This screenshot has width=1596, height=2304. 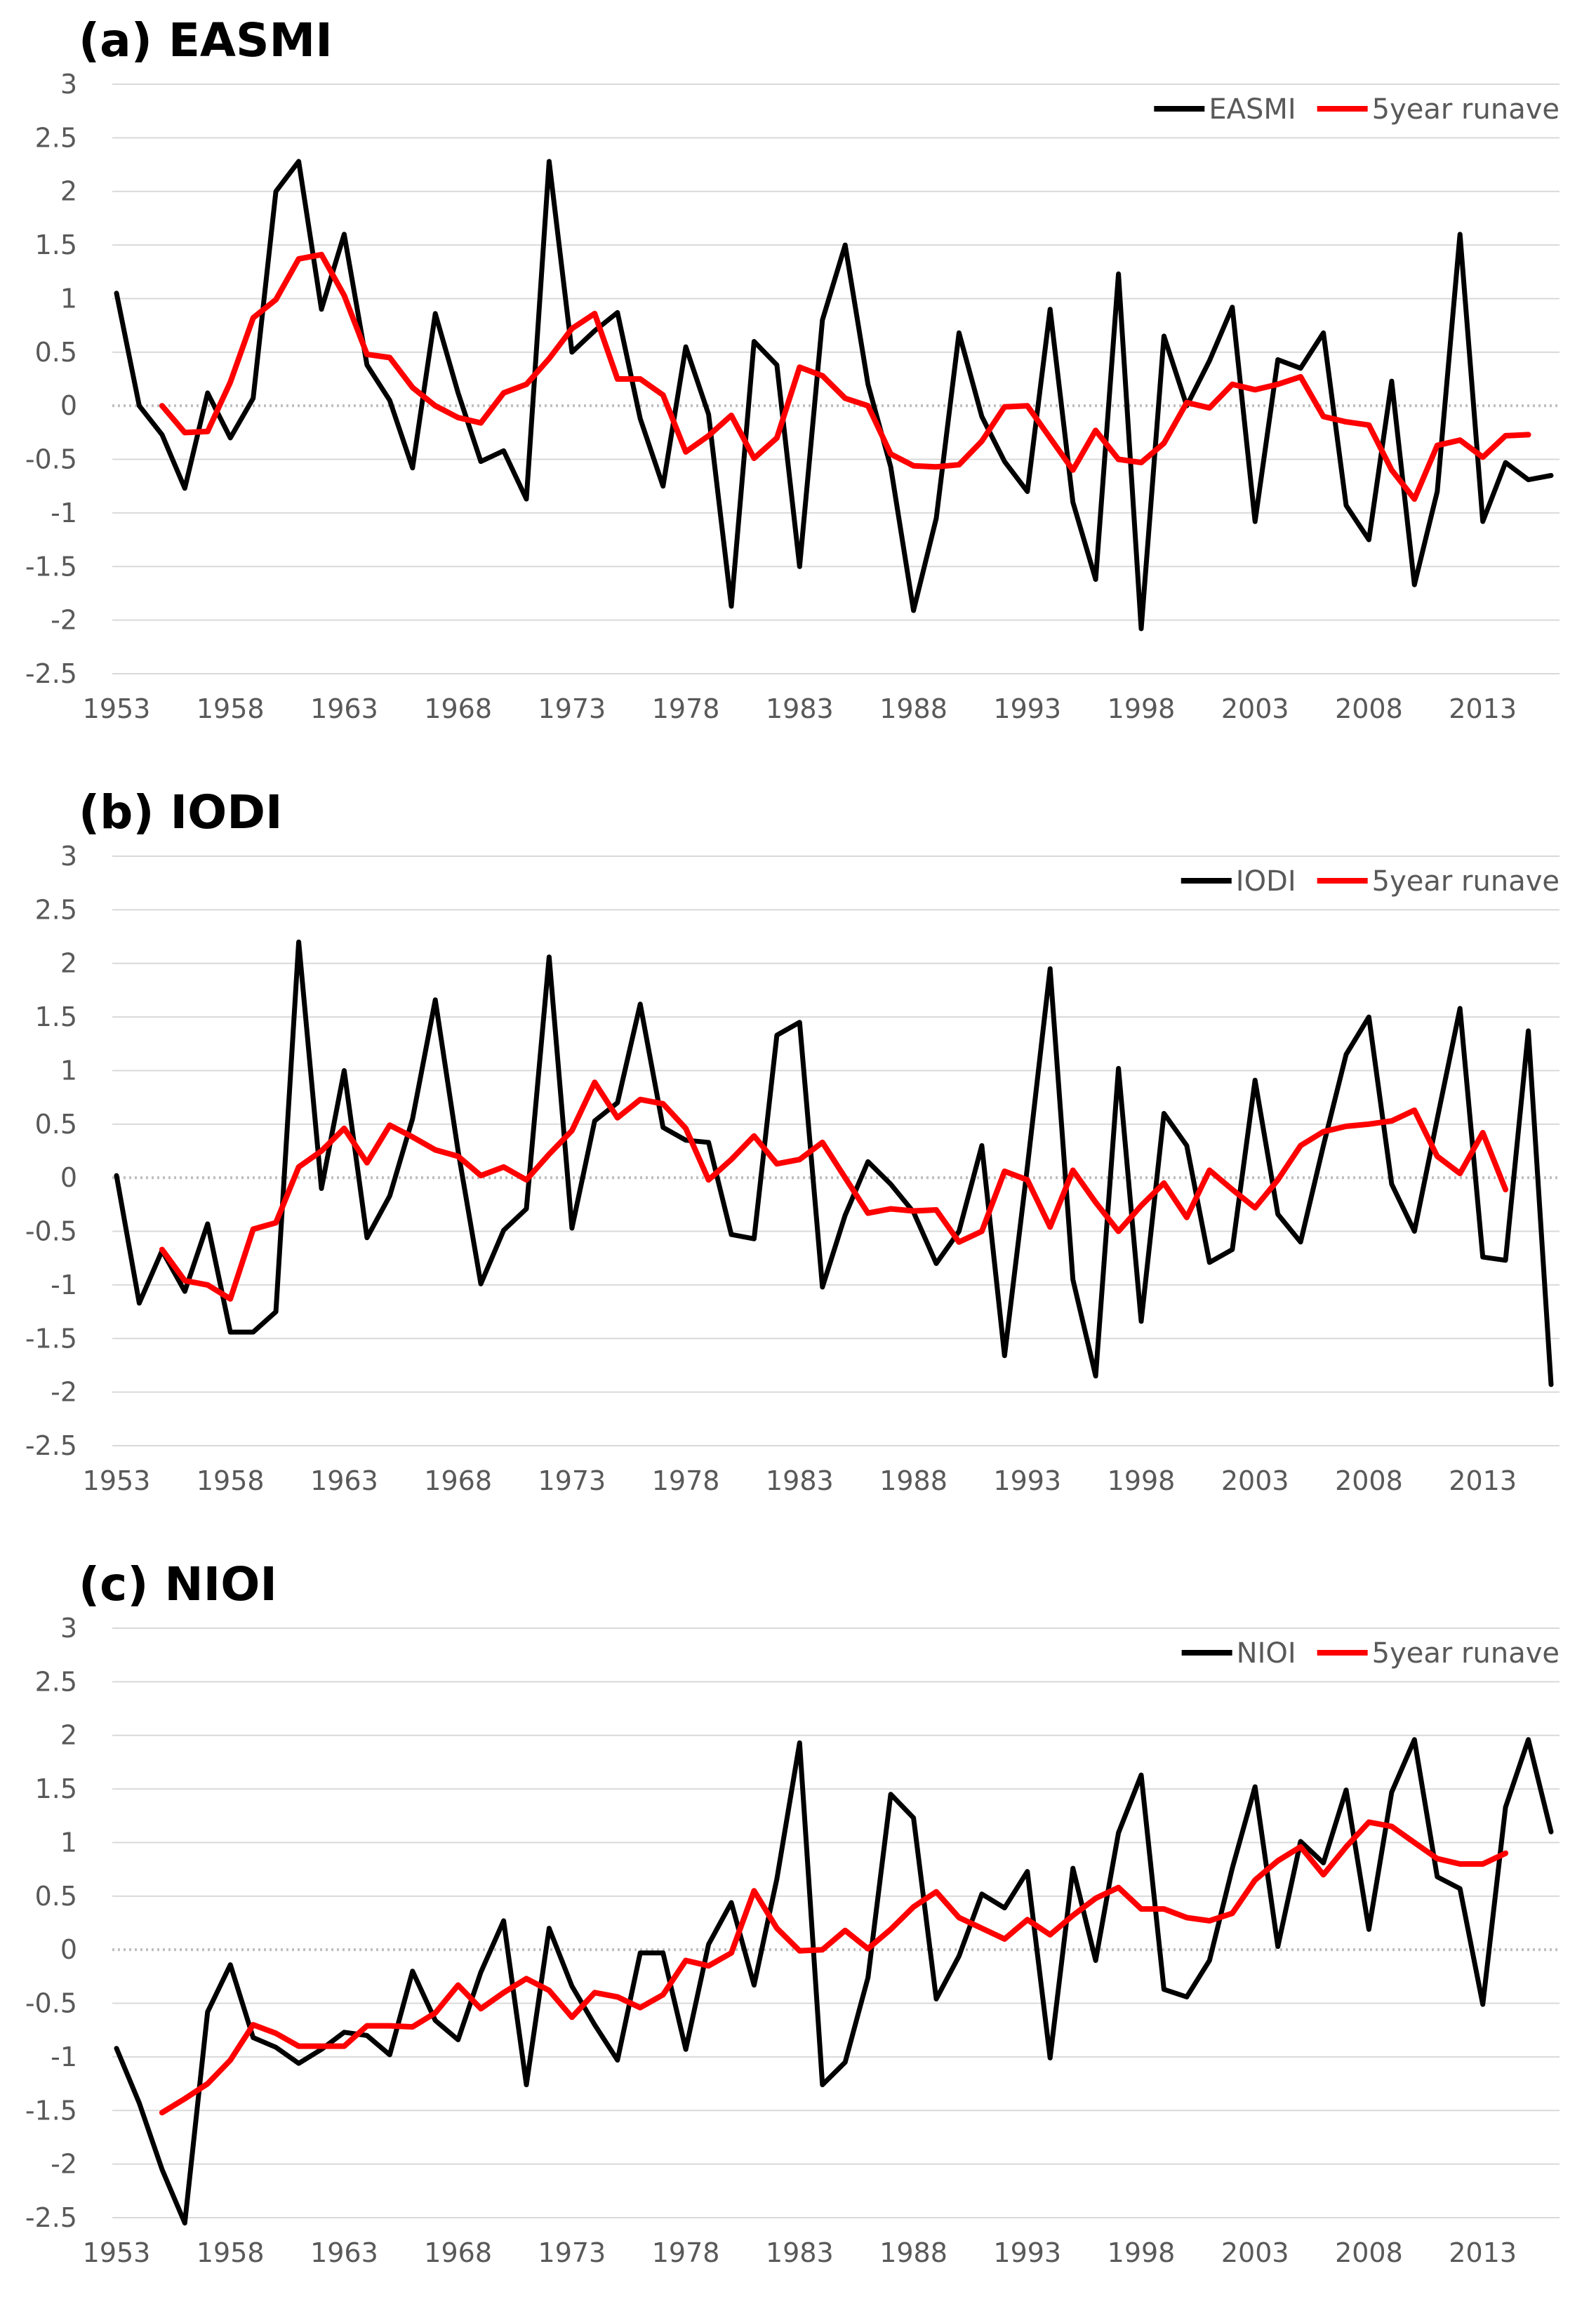 What do you see at coordinates (1370, 882) in the screenshot?
I see `legend: IODI 5year runave` at bounding box center [1370, 882].